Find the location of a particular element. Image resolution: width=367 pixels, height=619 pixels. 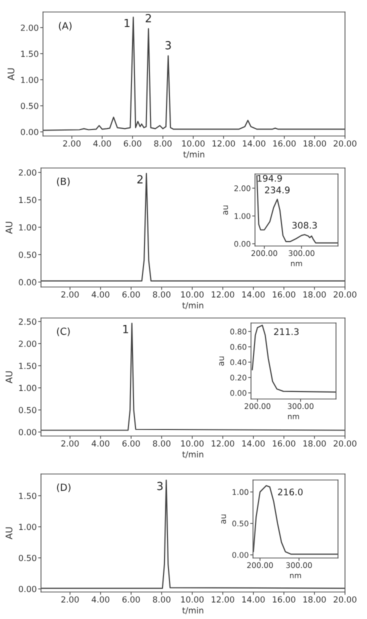

annotation: (B) is located at coordinates (63, 182).